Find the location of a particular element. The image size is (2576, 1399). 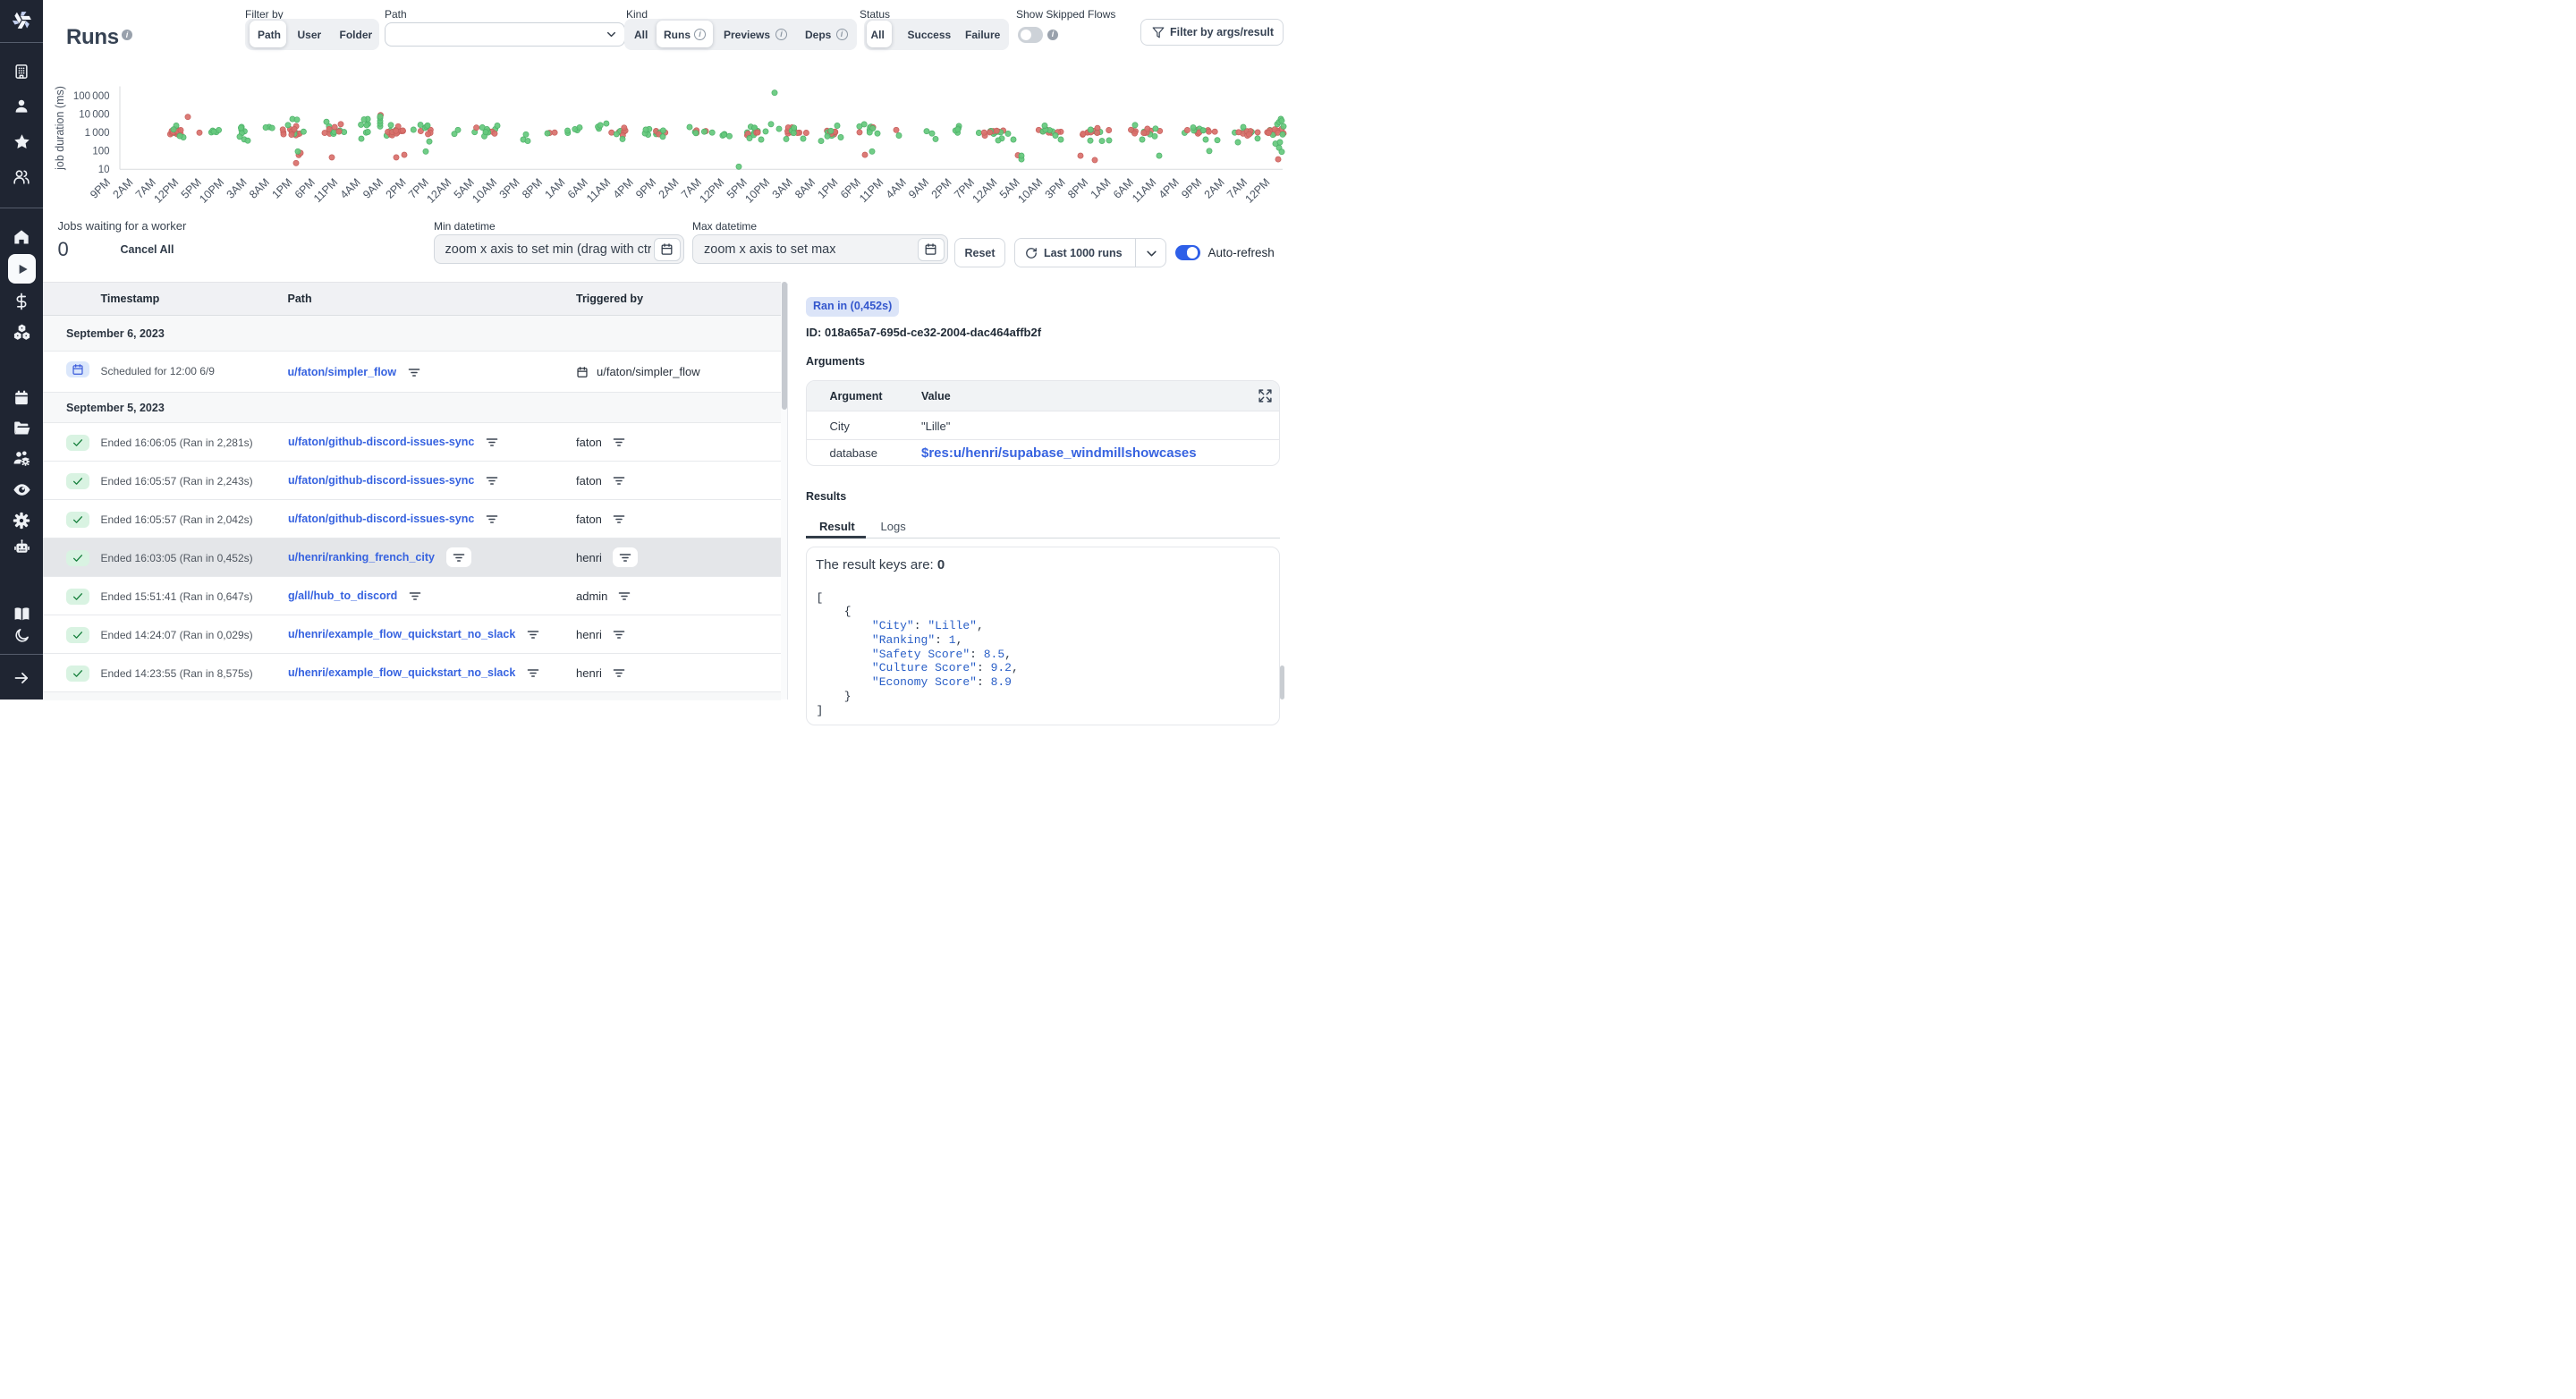

svg-text: 1 000 is located at coordinates (97, 133).